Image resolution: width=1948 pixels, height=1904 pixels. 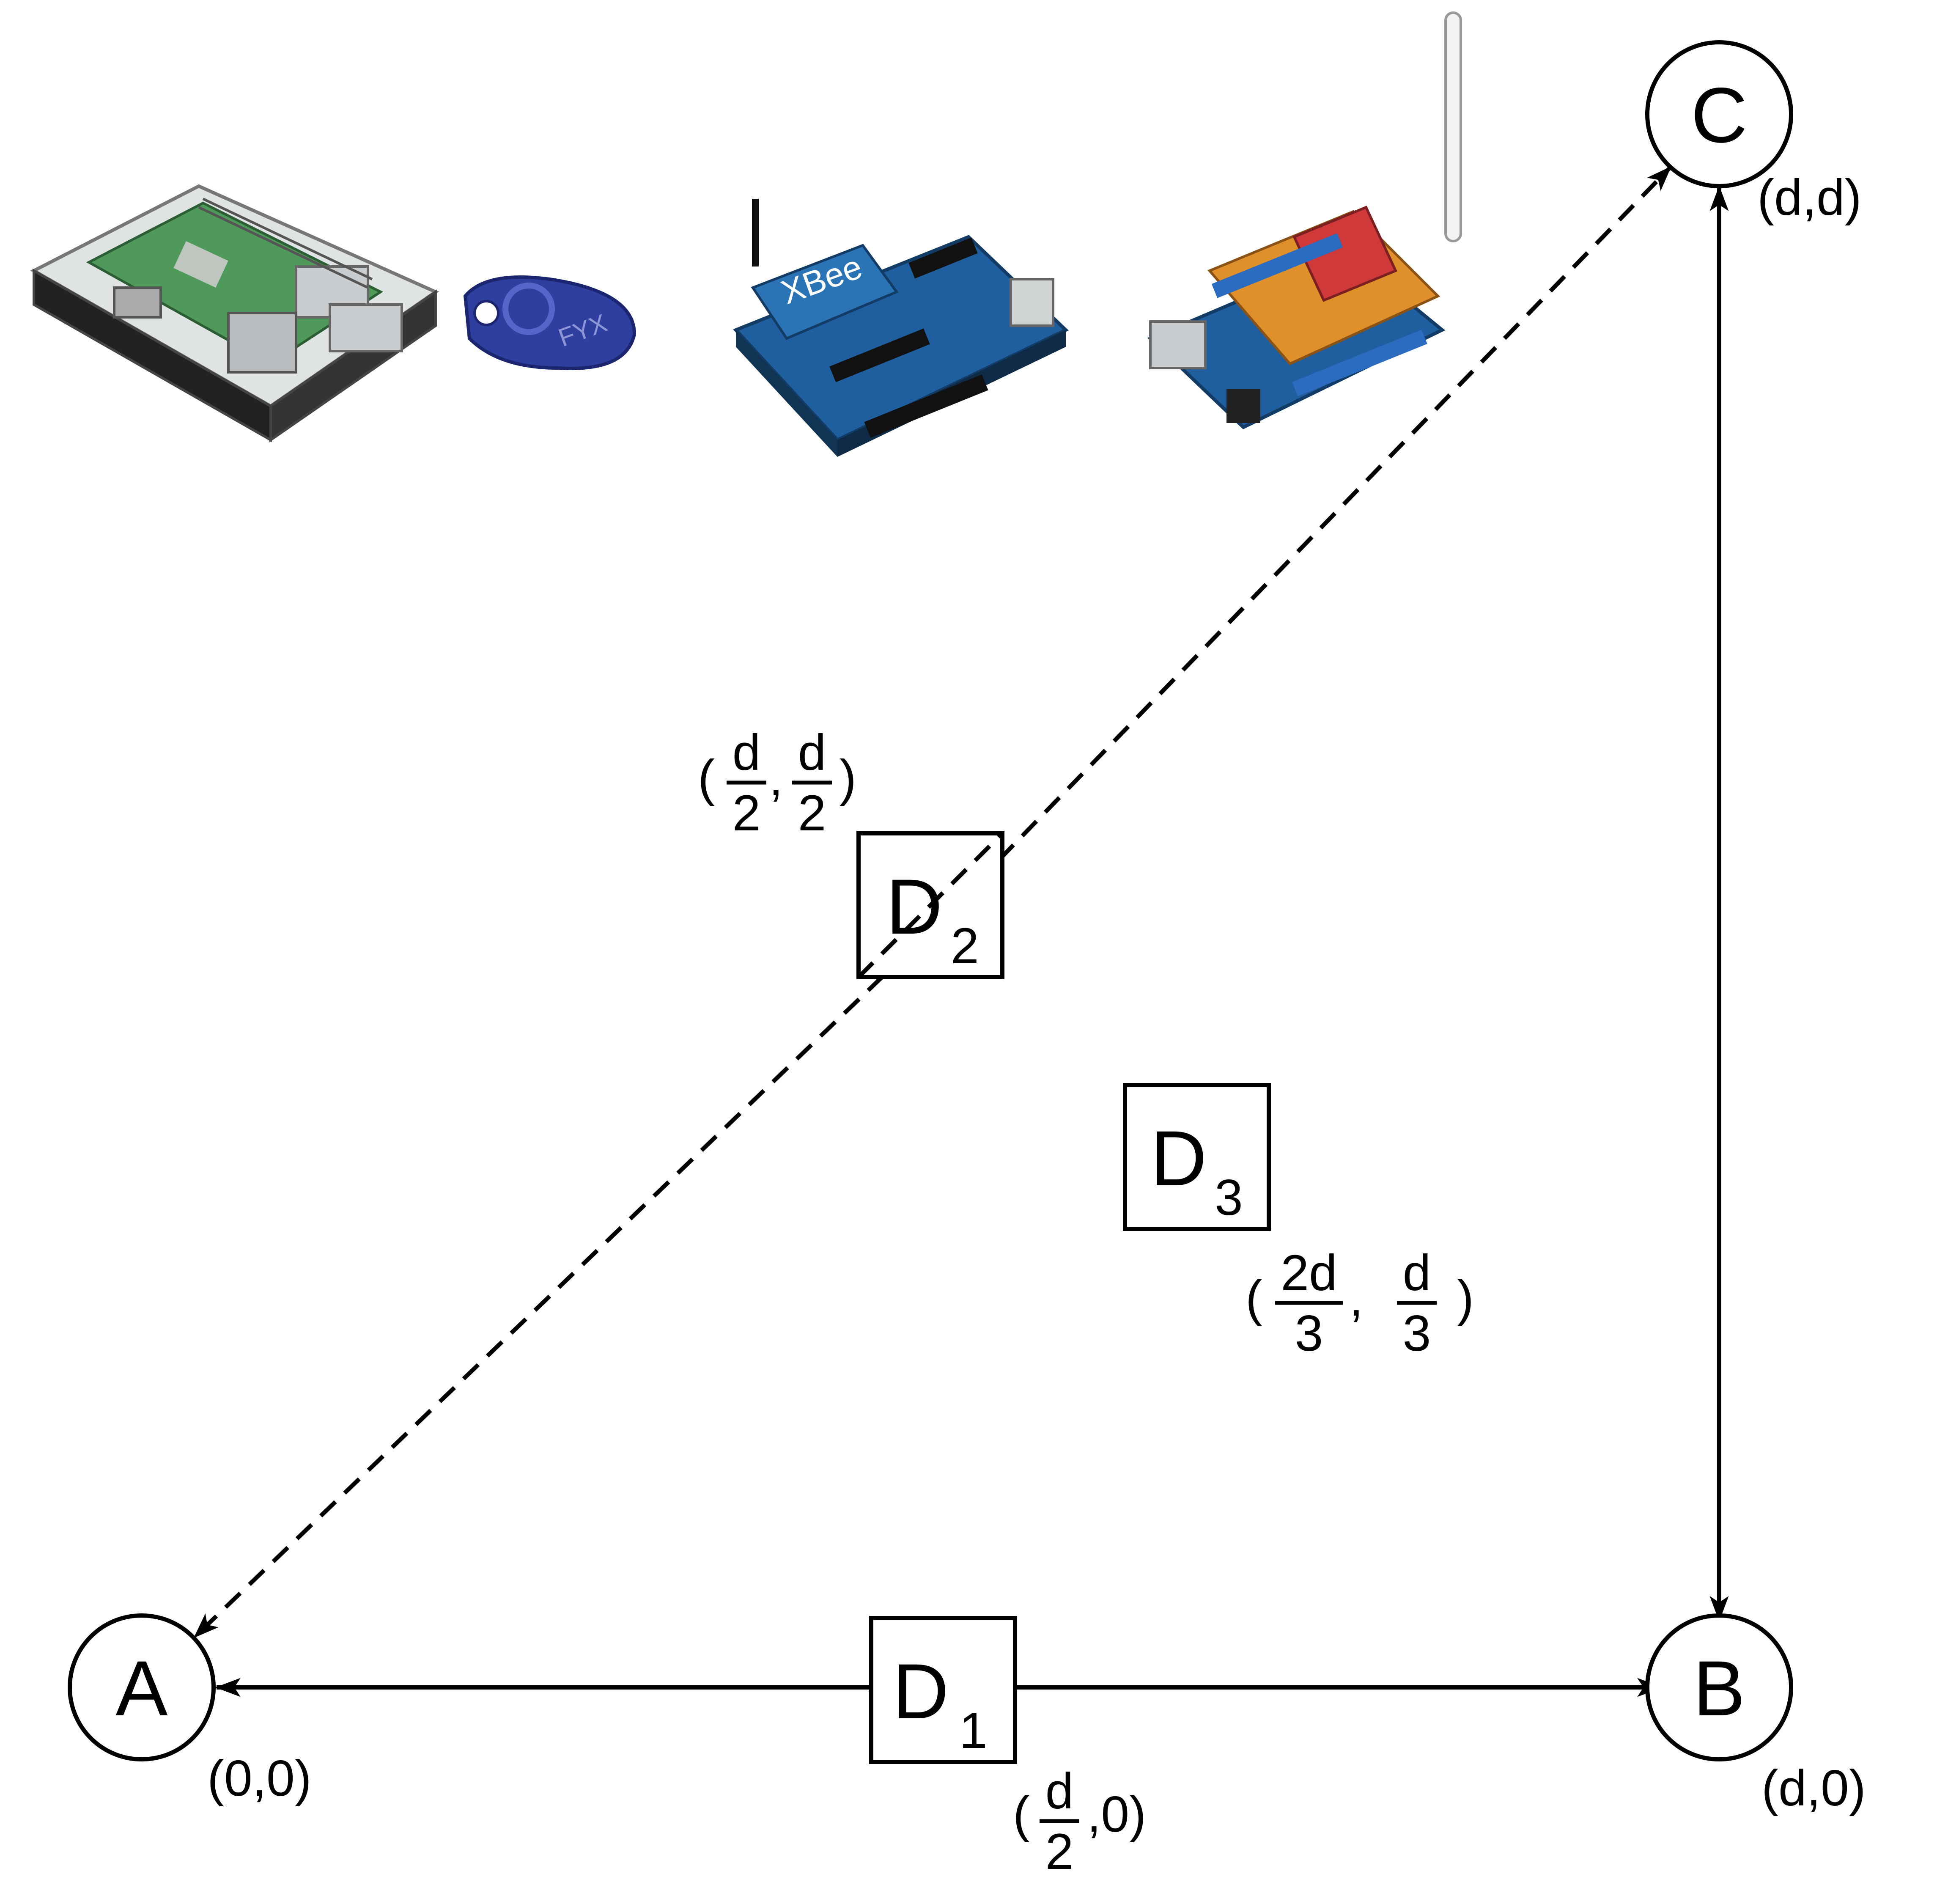 I want to click on device-d3-coord-close: ), so click(x=1465, y=1298).